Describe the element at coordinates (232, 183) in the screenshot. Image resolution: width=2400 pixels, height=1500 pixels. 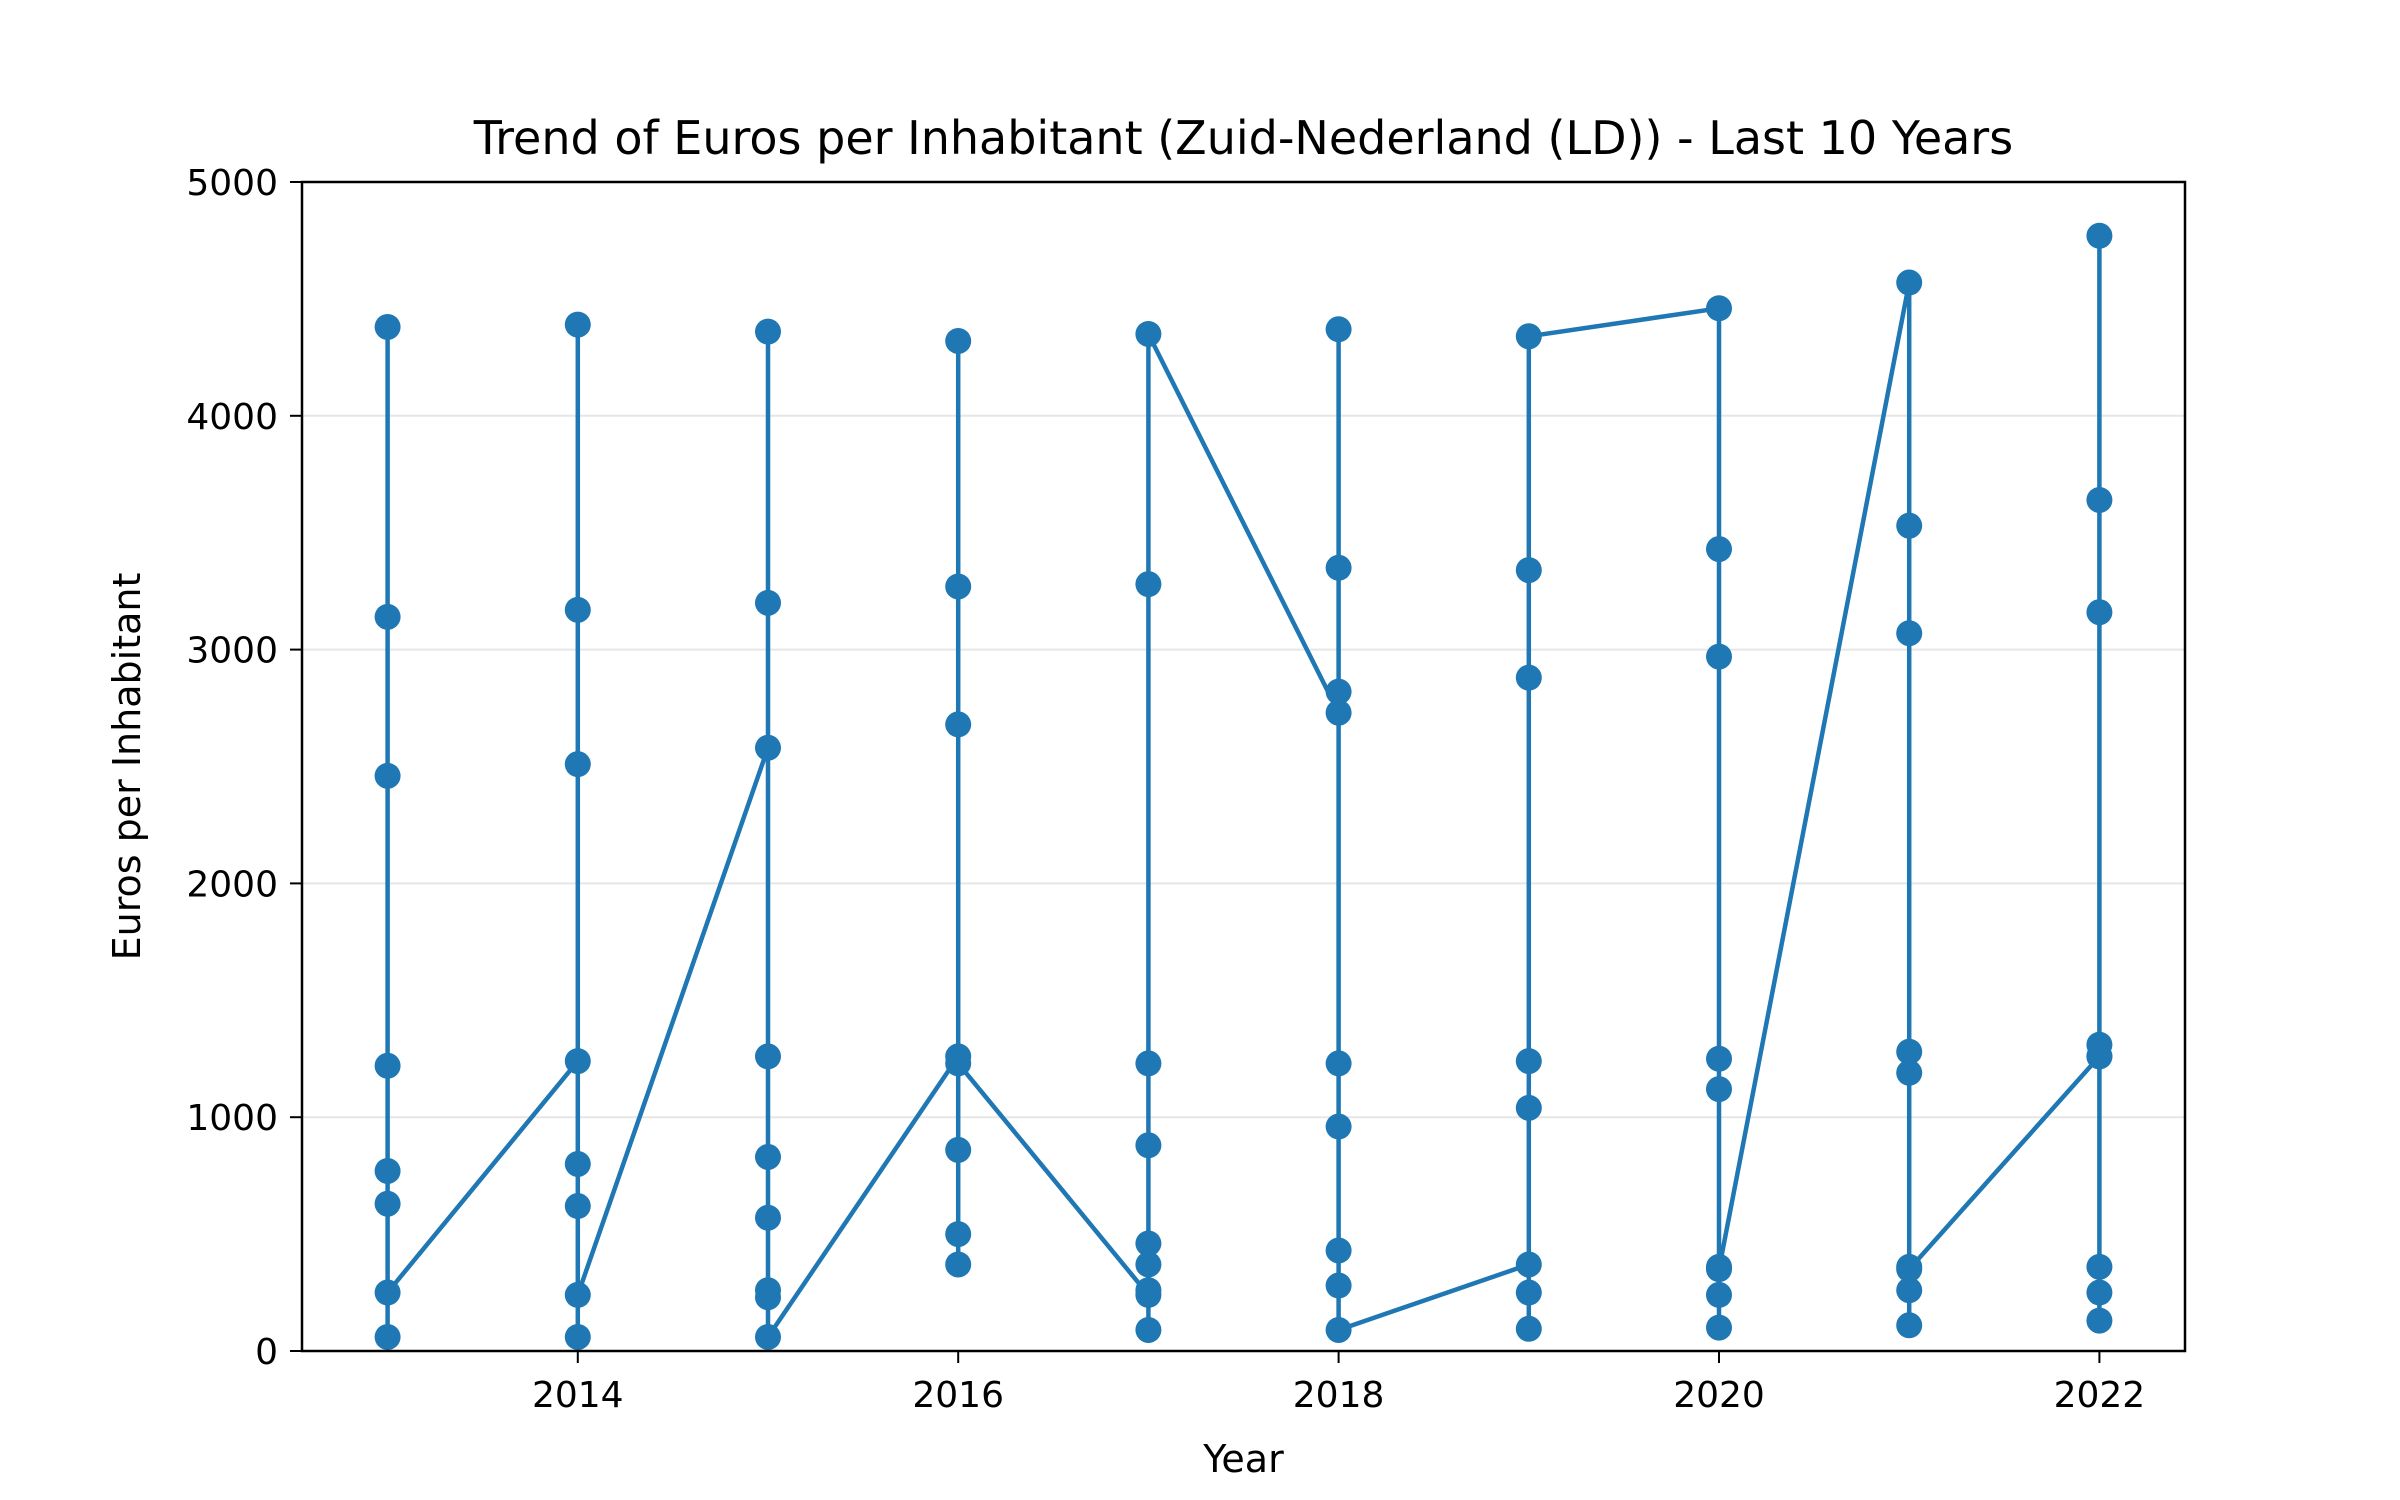
I see `y-tick-label: 5000` at that location.